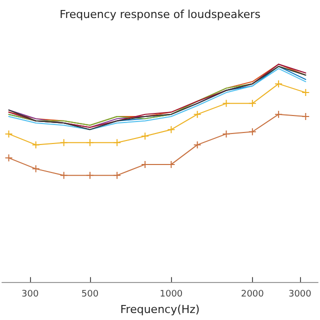  I want to click on x-tick-label: 500, so click(90, 295).